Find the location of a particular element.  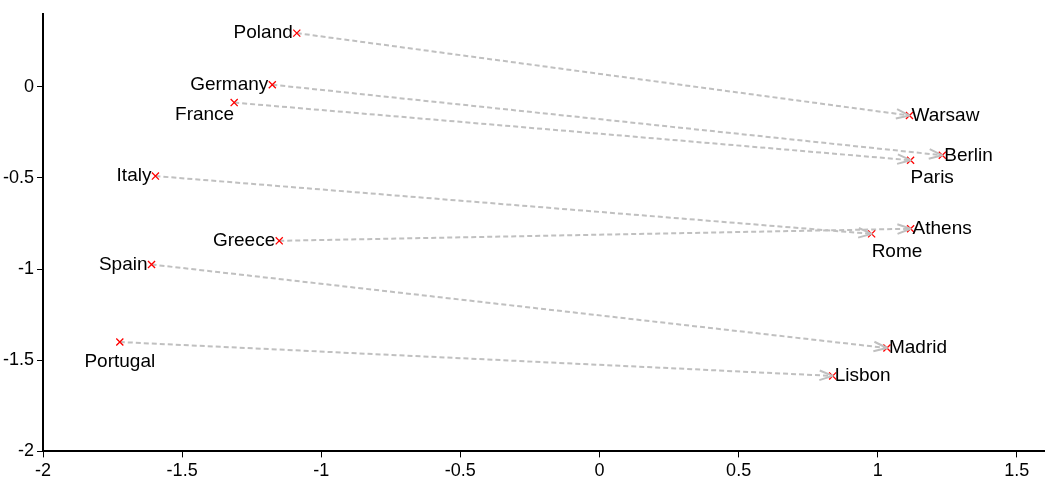

data-label: Warsaw is located at coordinates (945, 114).